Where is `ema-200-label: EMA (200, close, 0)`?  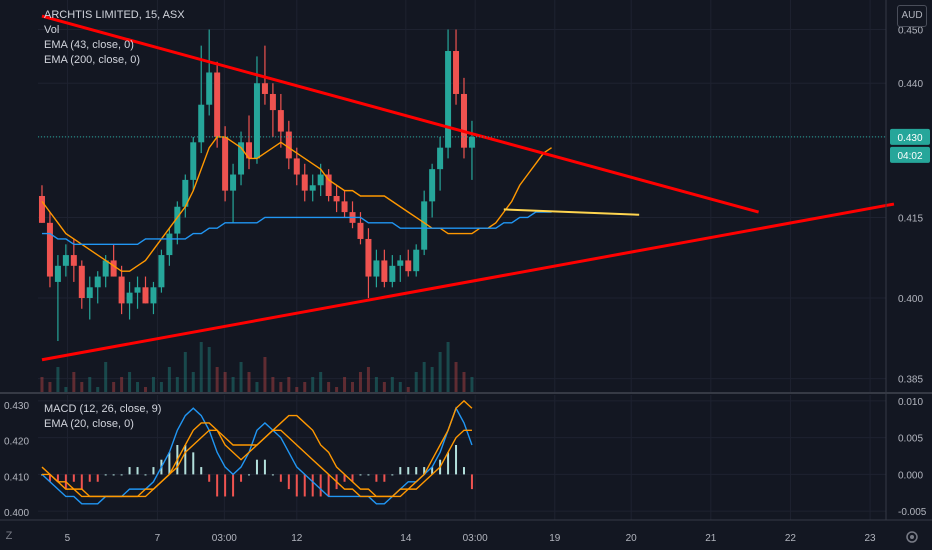
ema-200-label: EMA (200, close, 0) is located at coordinates (92, 60).